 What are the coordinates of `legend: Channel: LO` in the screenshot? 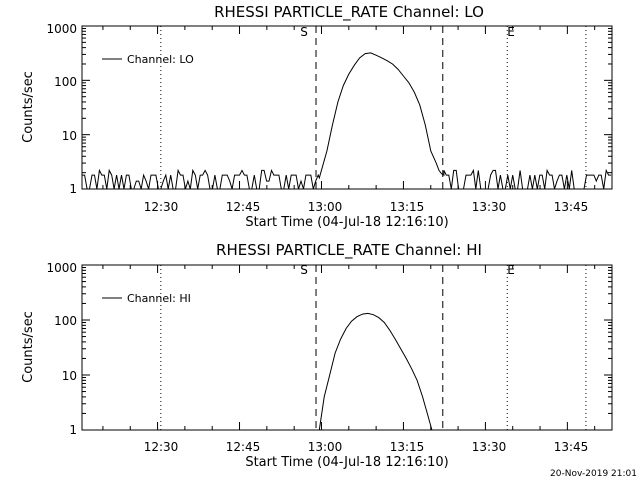 It's located at (148, 59).